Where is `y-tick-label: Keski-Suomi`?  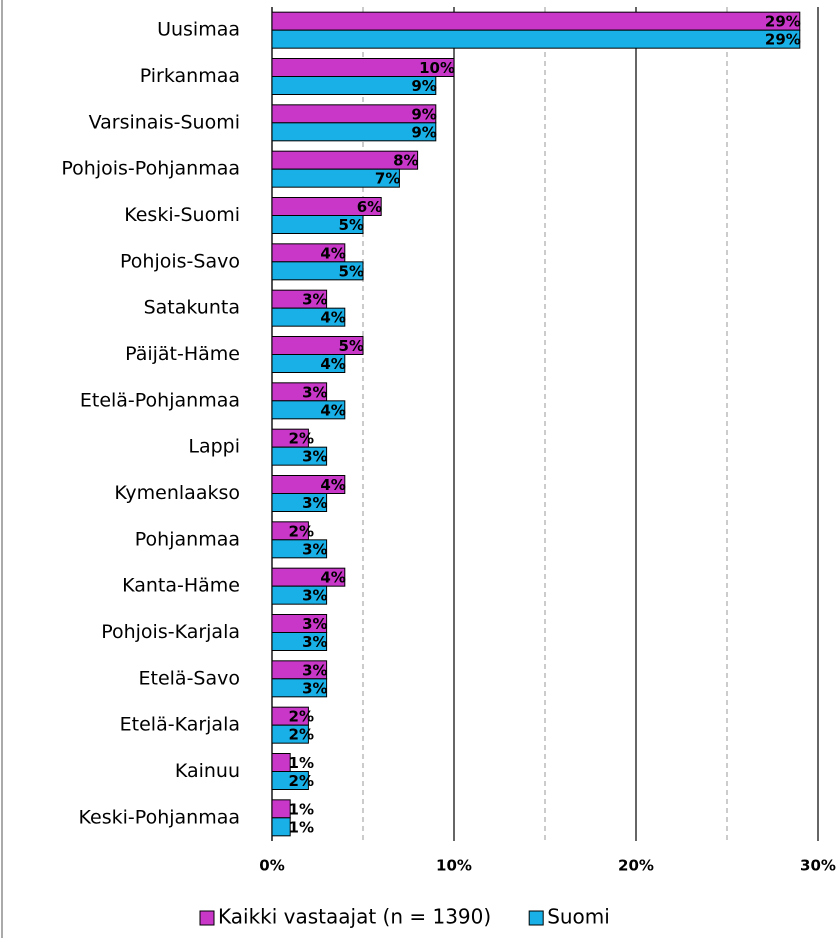
y-tick-label: Keski-Suomi is located at coordinates (182, 215).